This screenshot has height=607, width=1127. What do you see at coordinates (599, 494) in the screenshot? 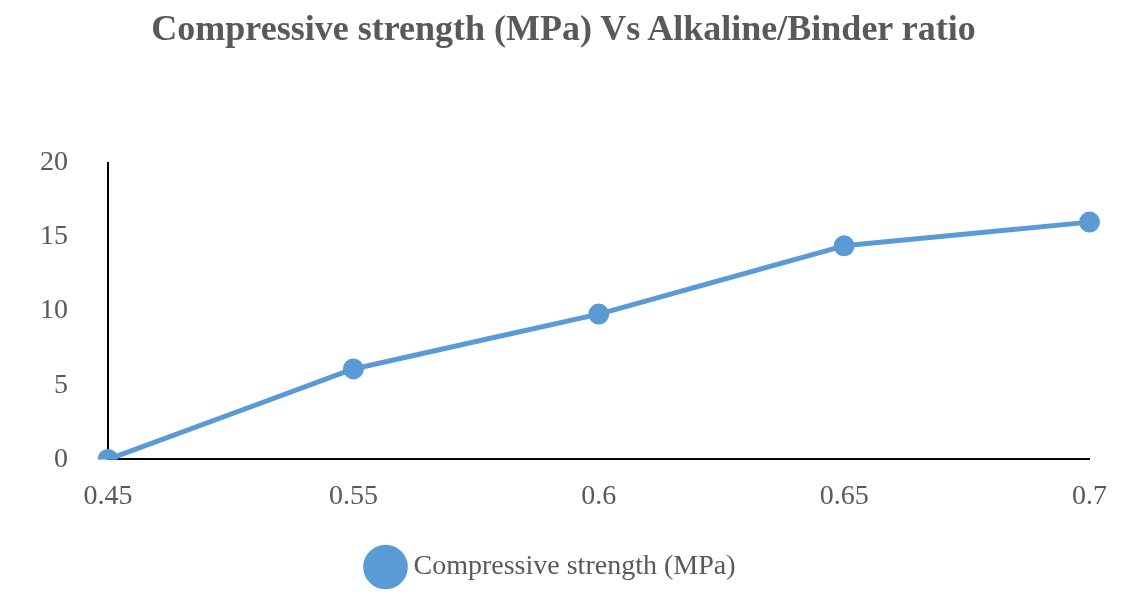
I see `x-tick-label: 0.6` at bounding box center [599, 494].